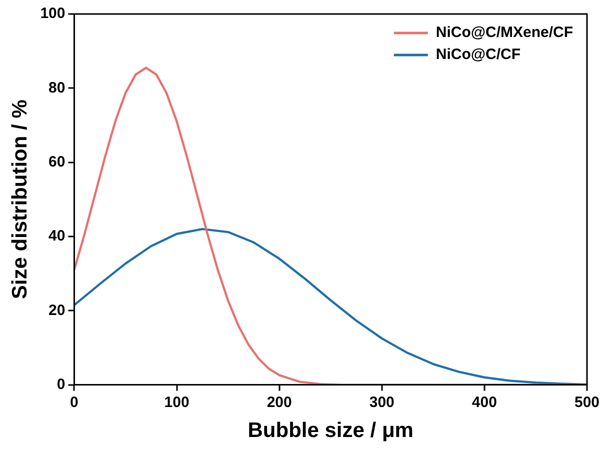 This screenshot has height=452, width=607. Describe the element at coordinates (279, 402) in the screenshot. I see `x-tick-label: 200` at that location.